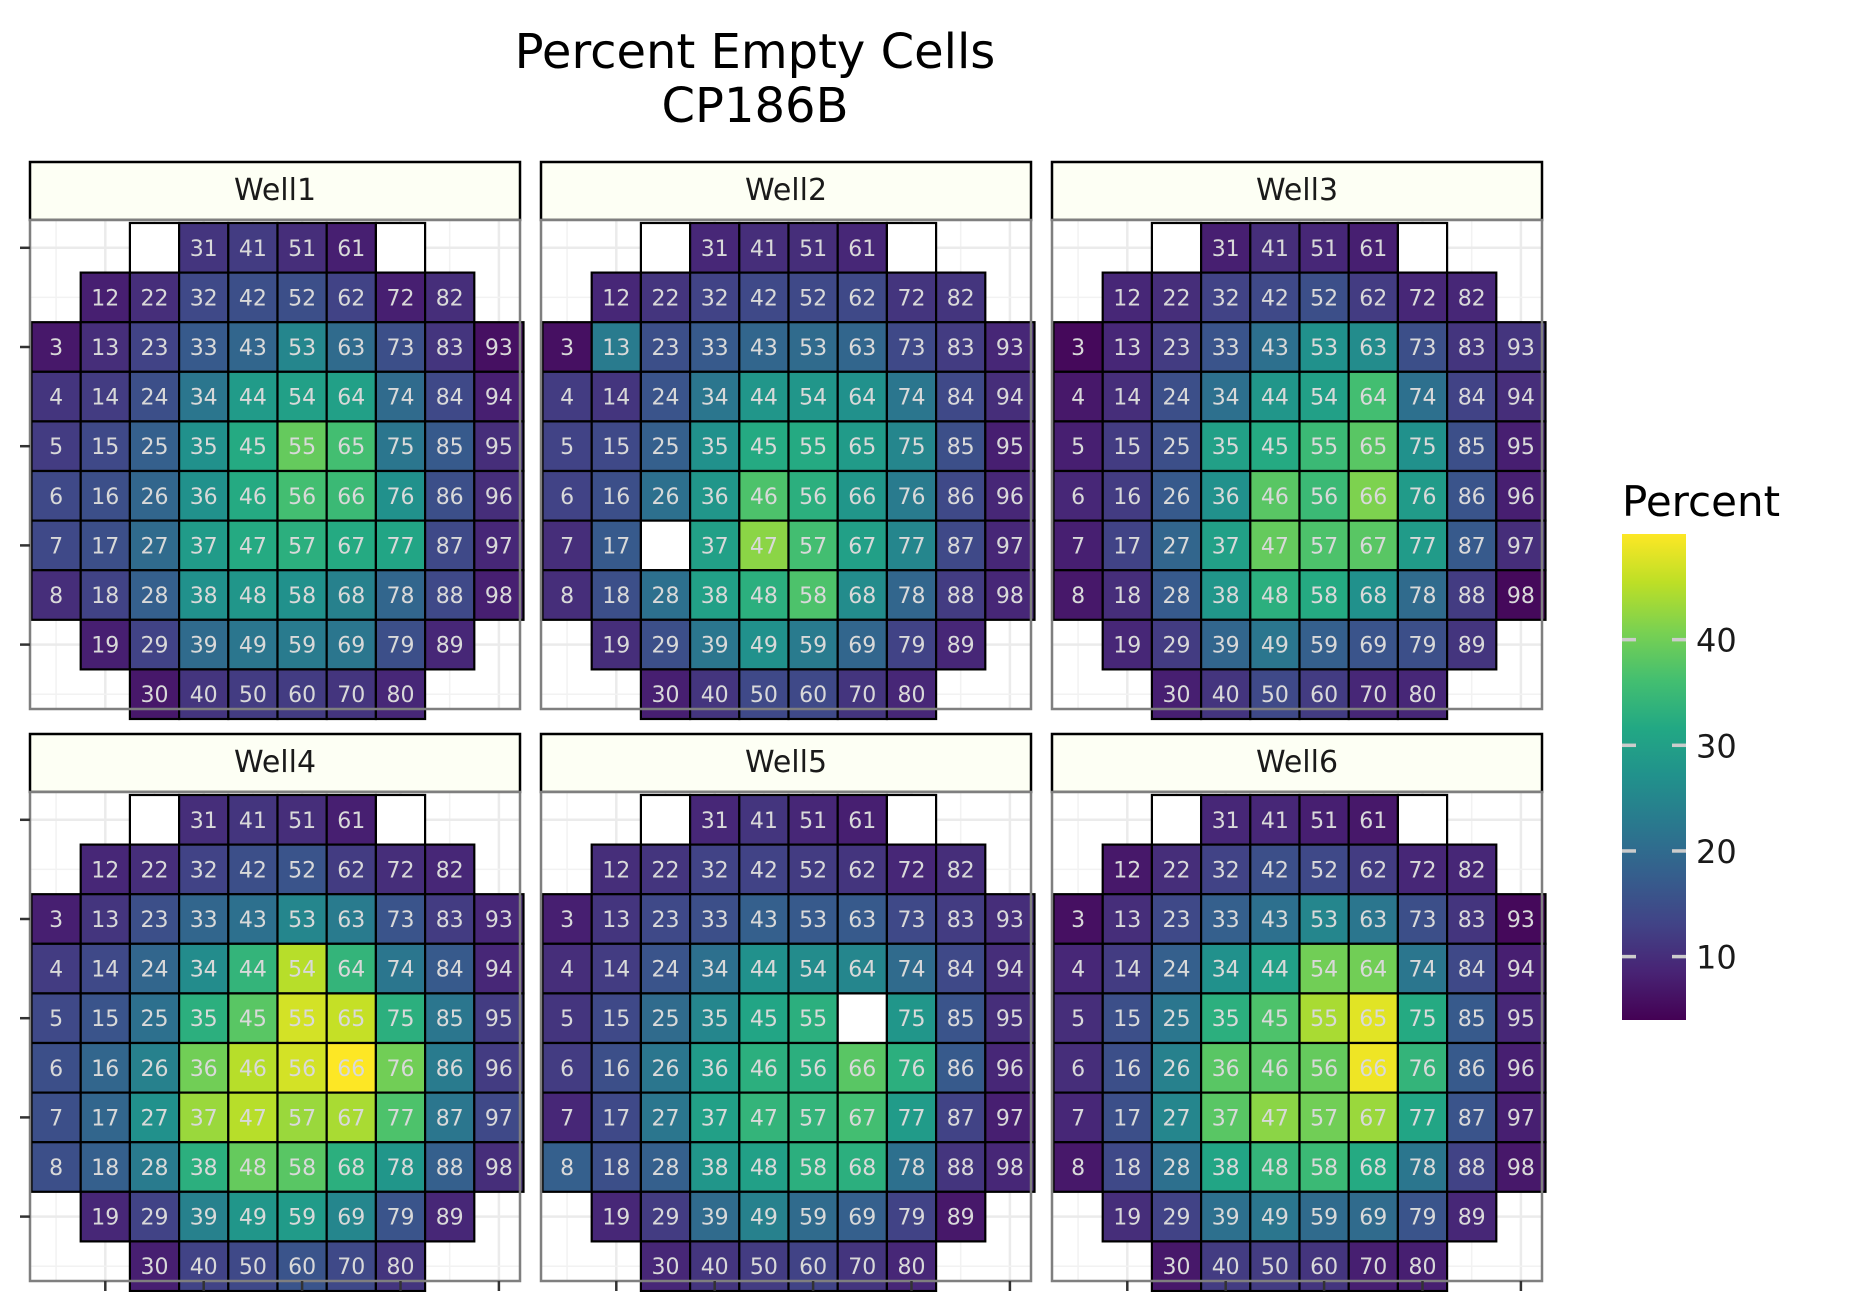 The image size is (1854, 1292). Describe the element at coordinates (302, 497) in the screenshot. I see `cell-label: 56` at that location.